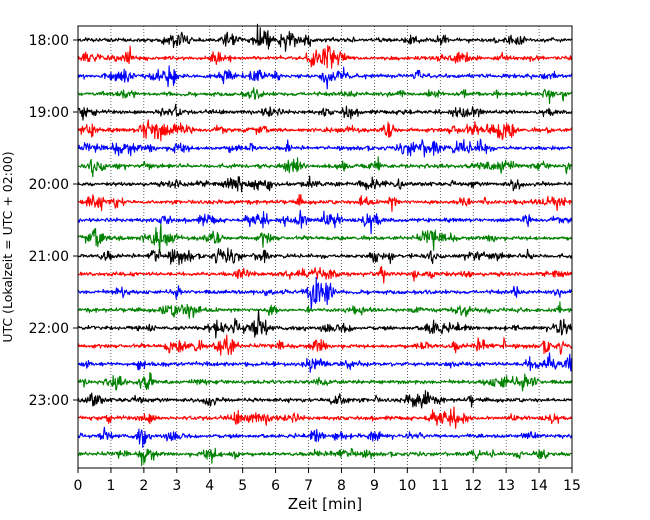 This screenshot has width=650, height=520. Describe the element at coordinates (308, 486) in the screenshot. I see `x-tick-label: 7` at that location.